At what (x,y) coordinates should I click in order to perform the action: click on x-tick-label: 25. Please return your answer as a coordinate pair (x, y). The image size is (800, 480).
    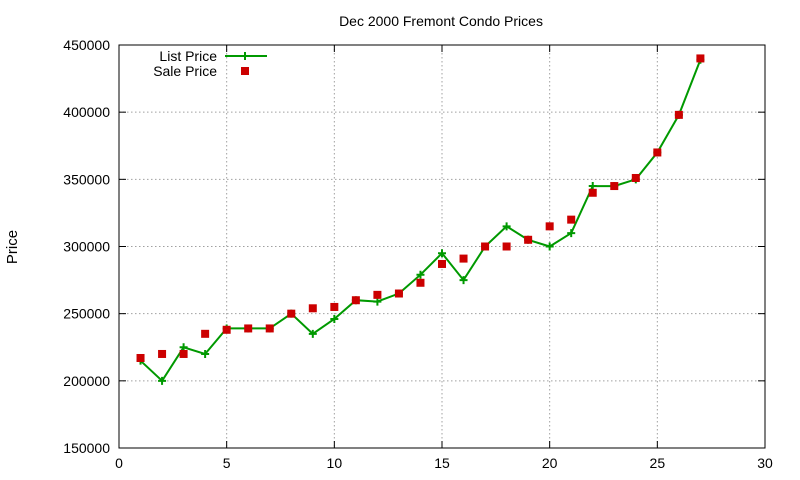
    Looking at the image, I should click on (658, 463).